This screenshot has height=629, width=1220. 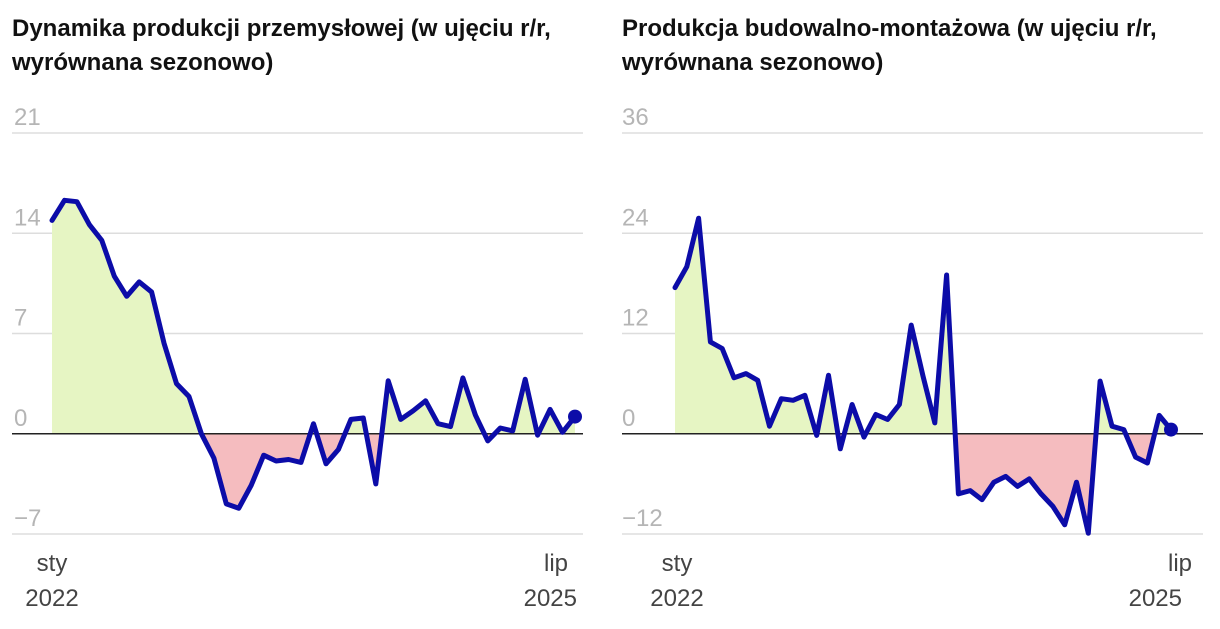 I want to click on y-tick-label: −12, so click(x=642, y=518).